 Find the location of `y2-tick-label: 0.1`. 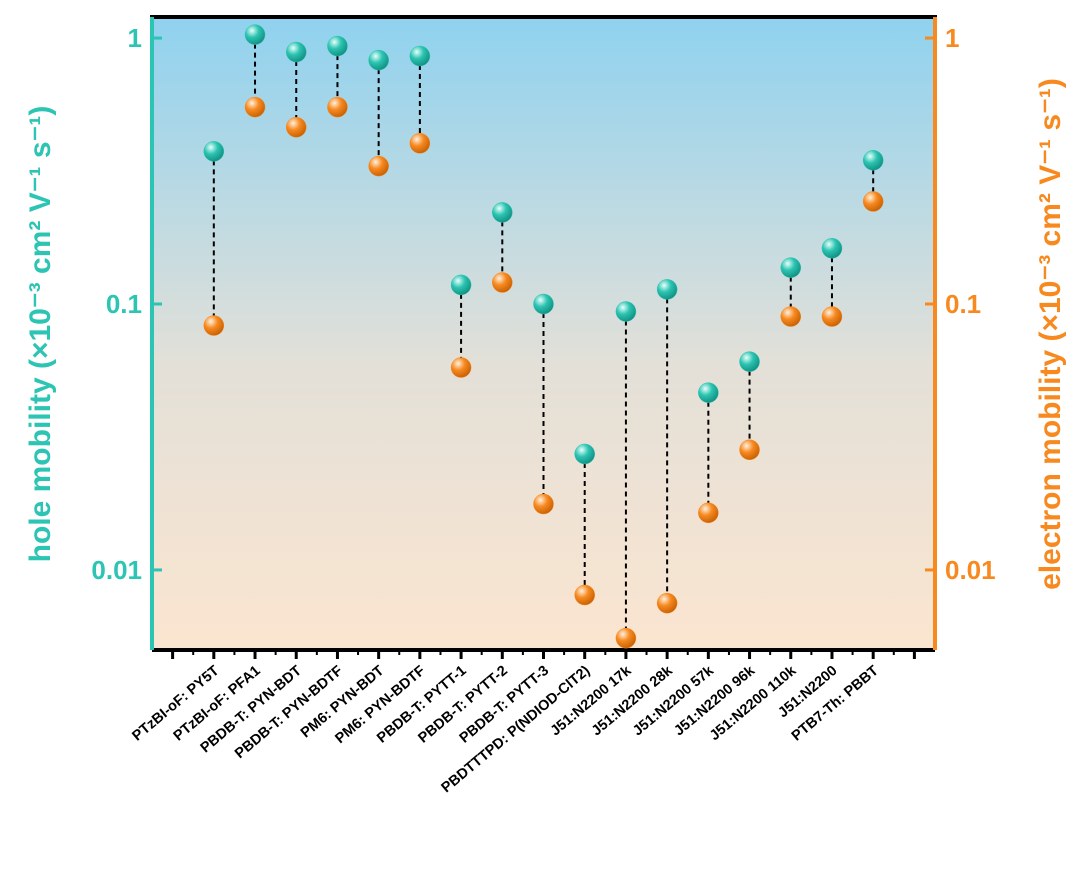

y2-tick-label: 0.1 is located at coordinates (963, 304).